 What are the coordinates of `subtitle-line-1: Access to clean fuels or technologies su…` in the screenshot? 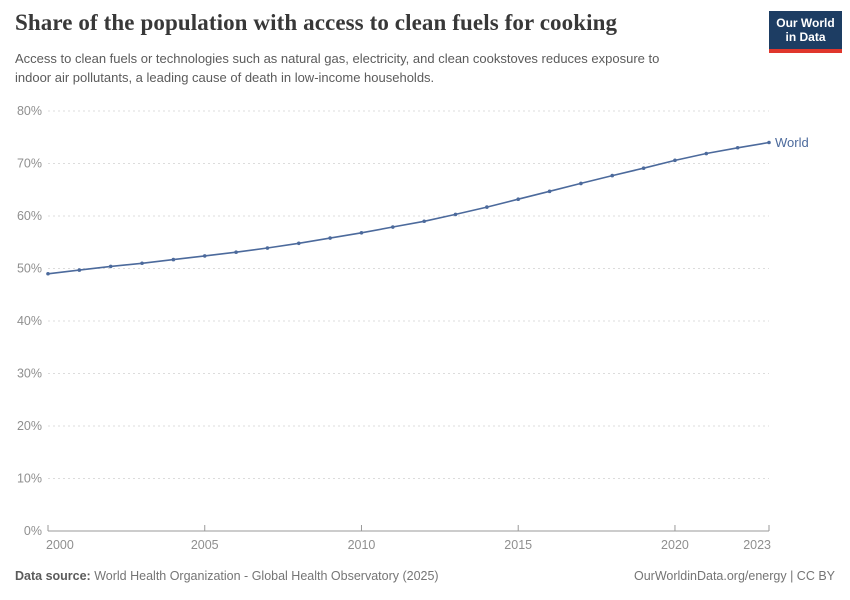 It's located at (337, 58).